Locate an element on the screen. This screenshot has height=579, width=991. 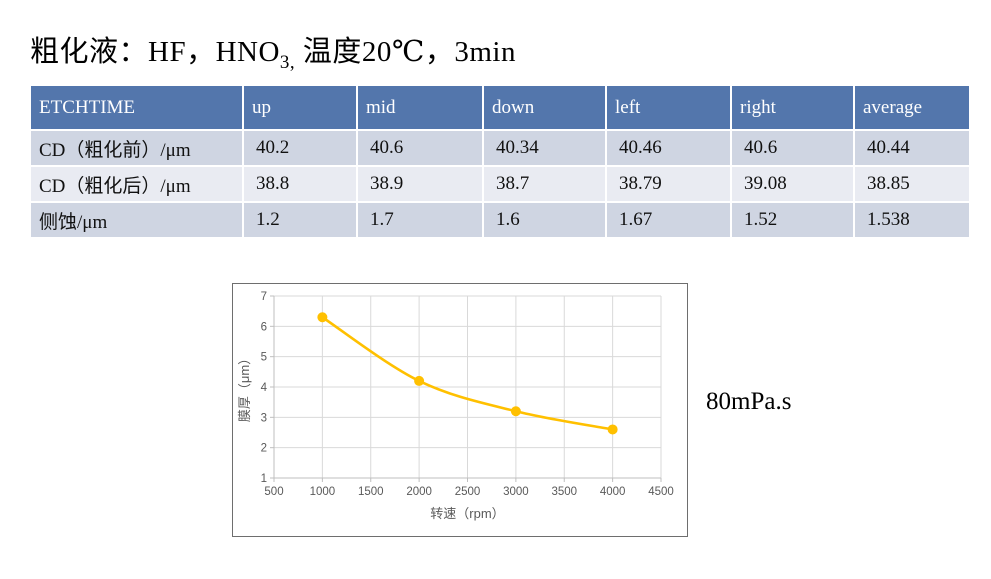
cell-value: 38.79 is located at coordinates (668, 184).